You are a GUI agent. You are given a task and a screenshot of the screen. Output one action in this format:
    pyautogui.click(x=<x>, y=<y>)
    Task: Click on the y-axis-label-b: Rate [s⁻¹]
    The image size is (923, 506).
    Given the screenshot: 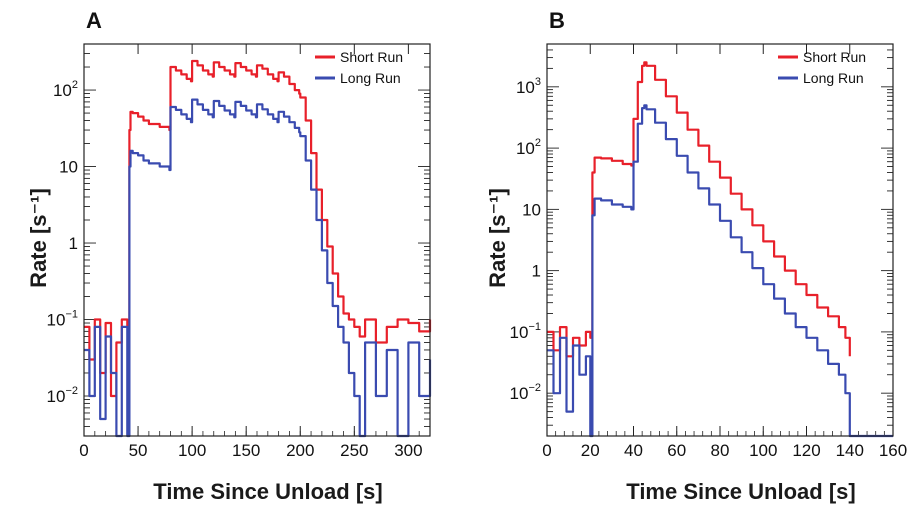 What is the action you would take?
    pyautogui.click(x=497, y=238)
    